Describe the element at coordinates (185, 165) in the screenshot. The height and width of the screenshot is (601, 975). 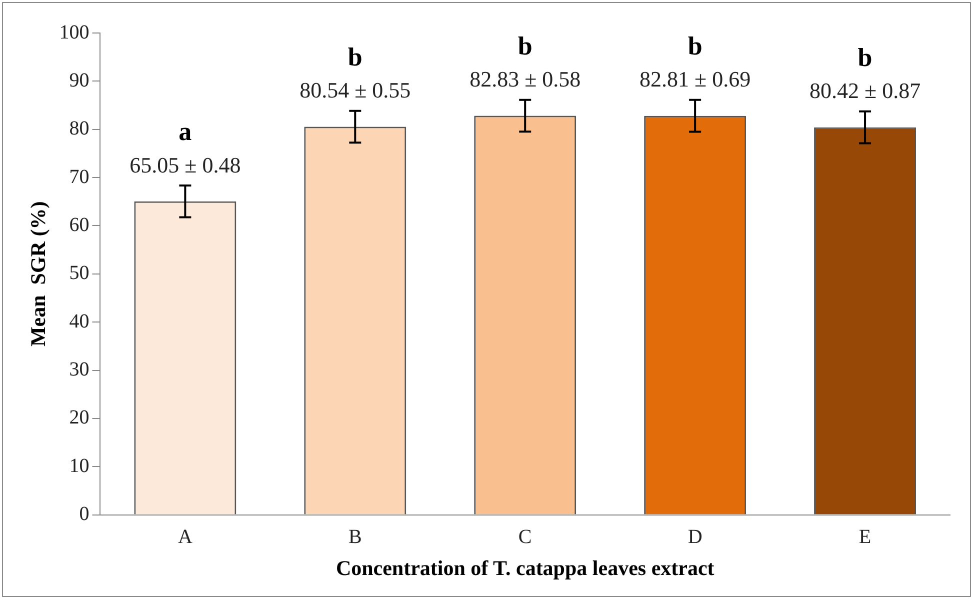
I see `data-label: 65.05 ± 0.48` at that location.